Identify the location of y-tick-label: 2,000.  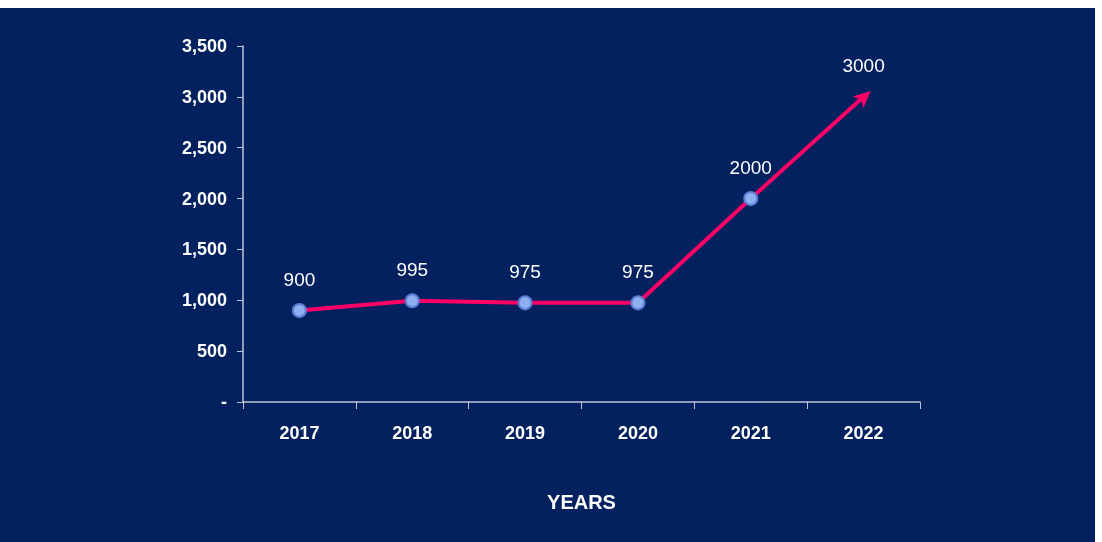
(204, 198).